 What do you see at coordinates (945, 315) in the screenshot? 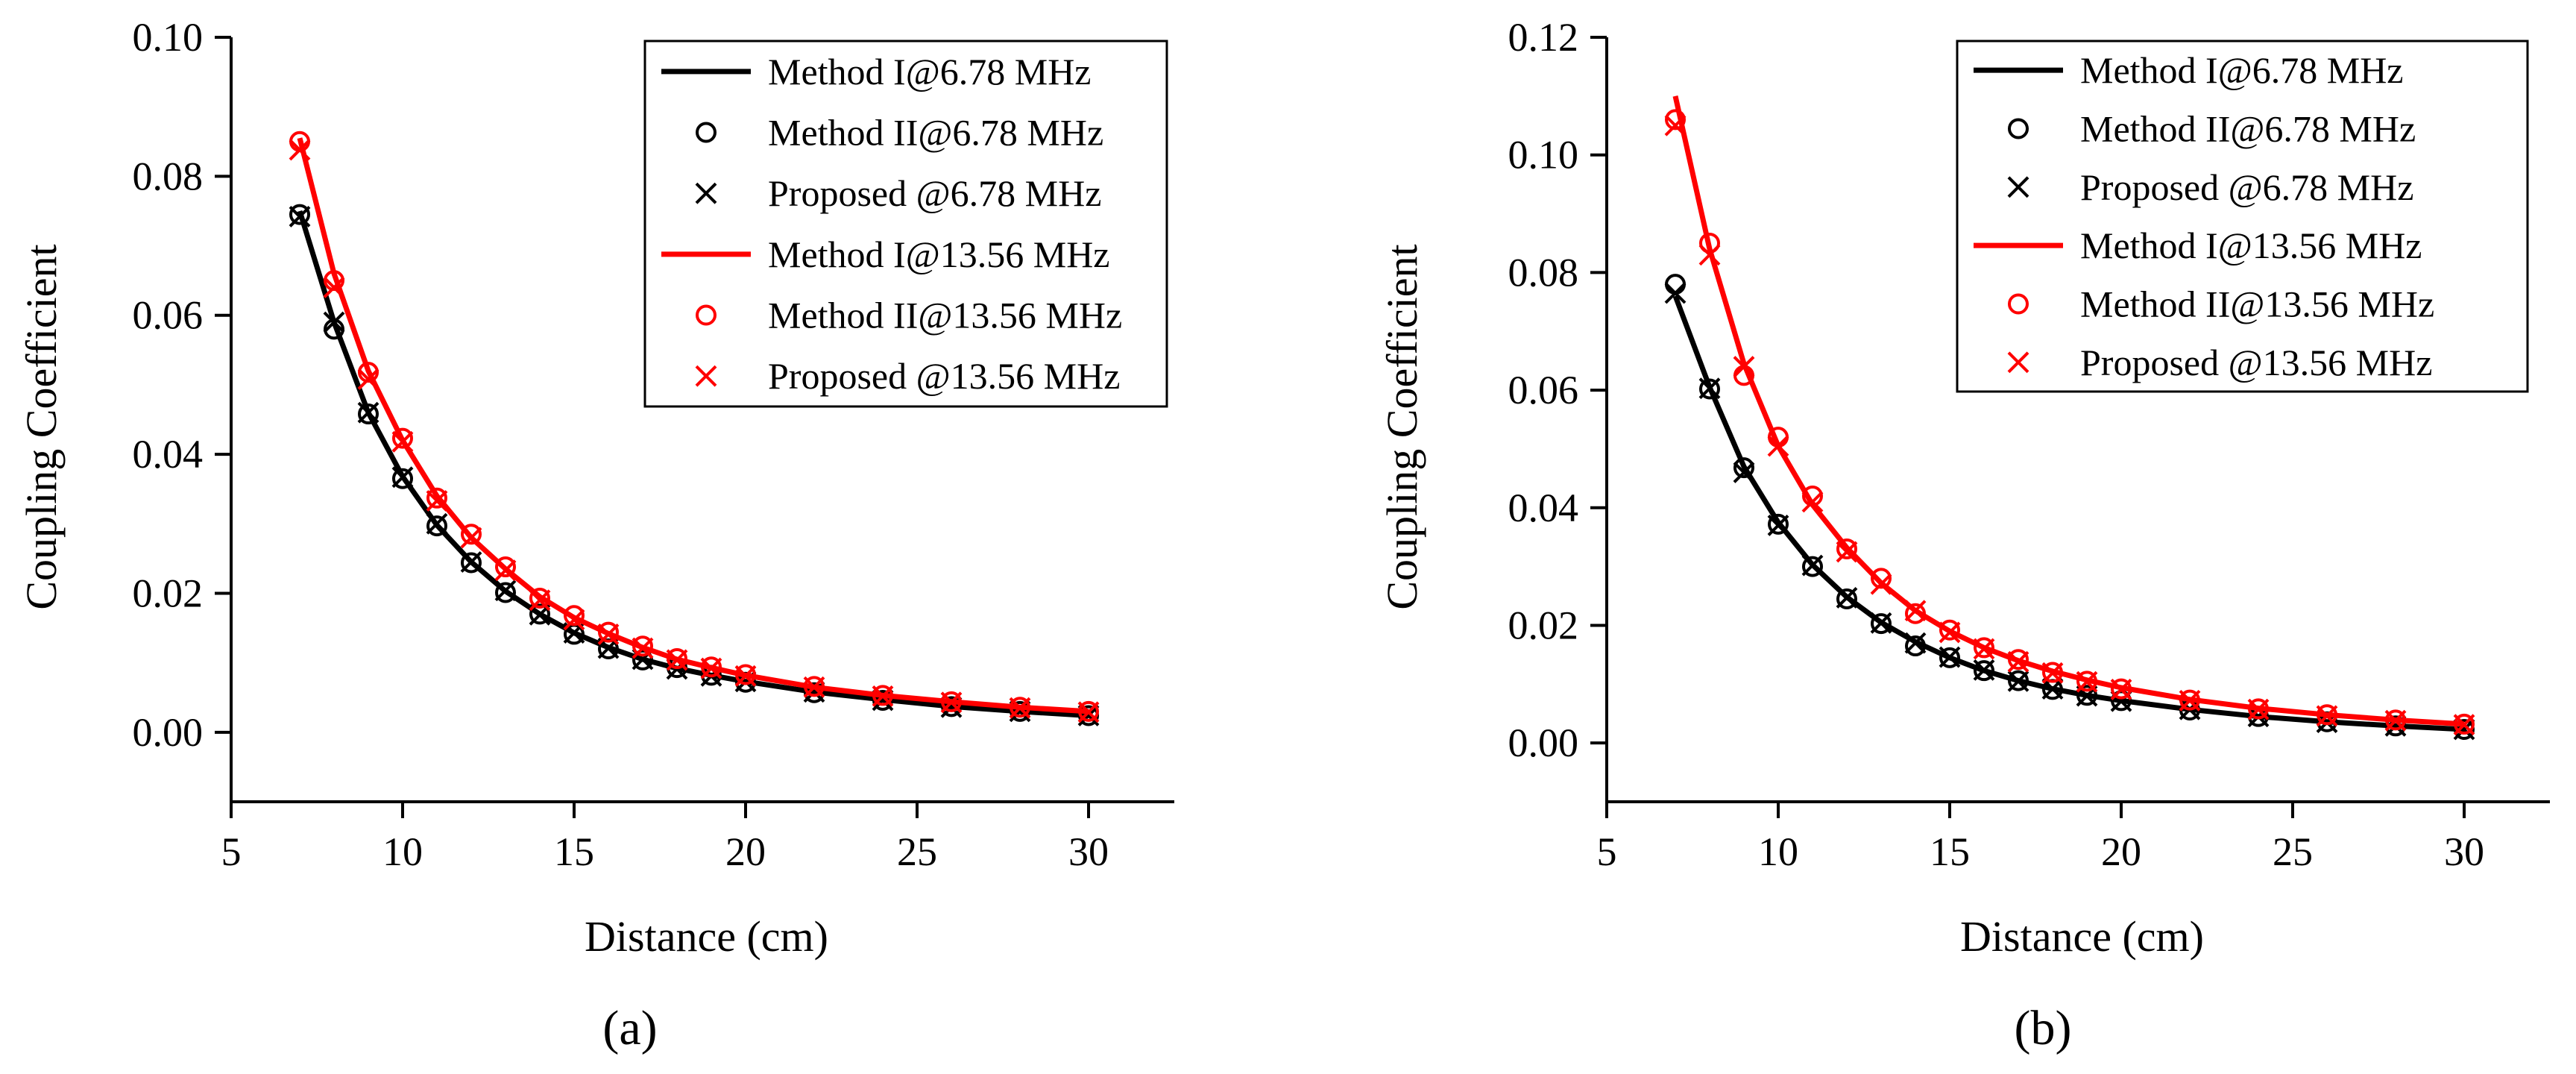
I see `legend-label: Method II@13.56 MHz` at bounding box center [945, 315].